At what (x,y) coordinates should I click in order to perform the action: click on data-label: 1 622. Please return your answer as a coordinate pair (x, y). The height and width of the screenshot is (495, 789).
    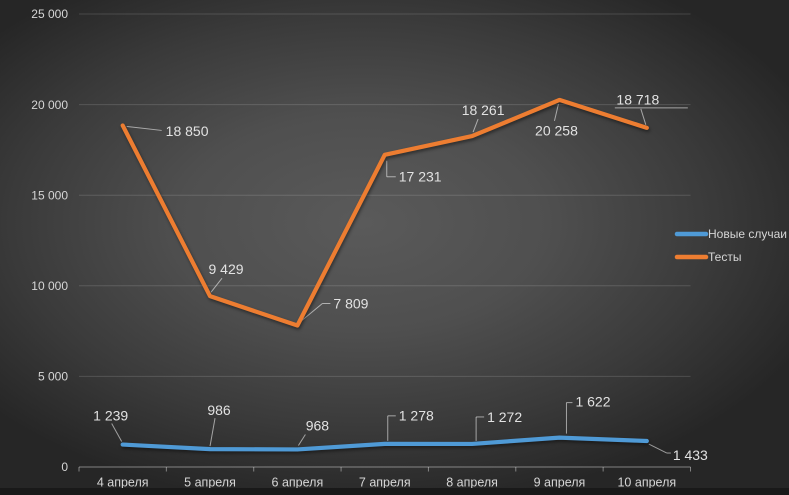
    Looking at the image, I should click on (592, 401).